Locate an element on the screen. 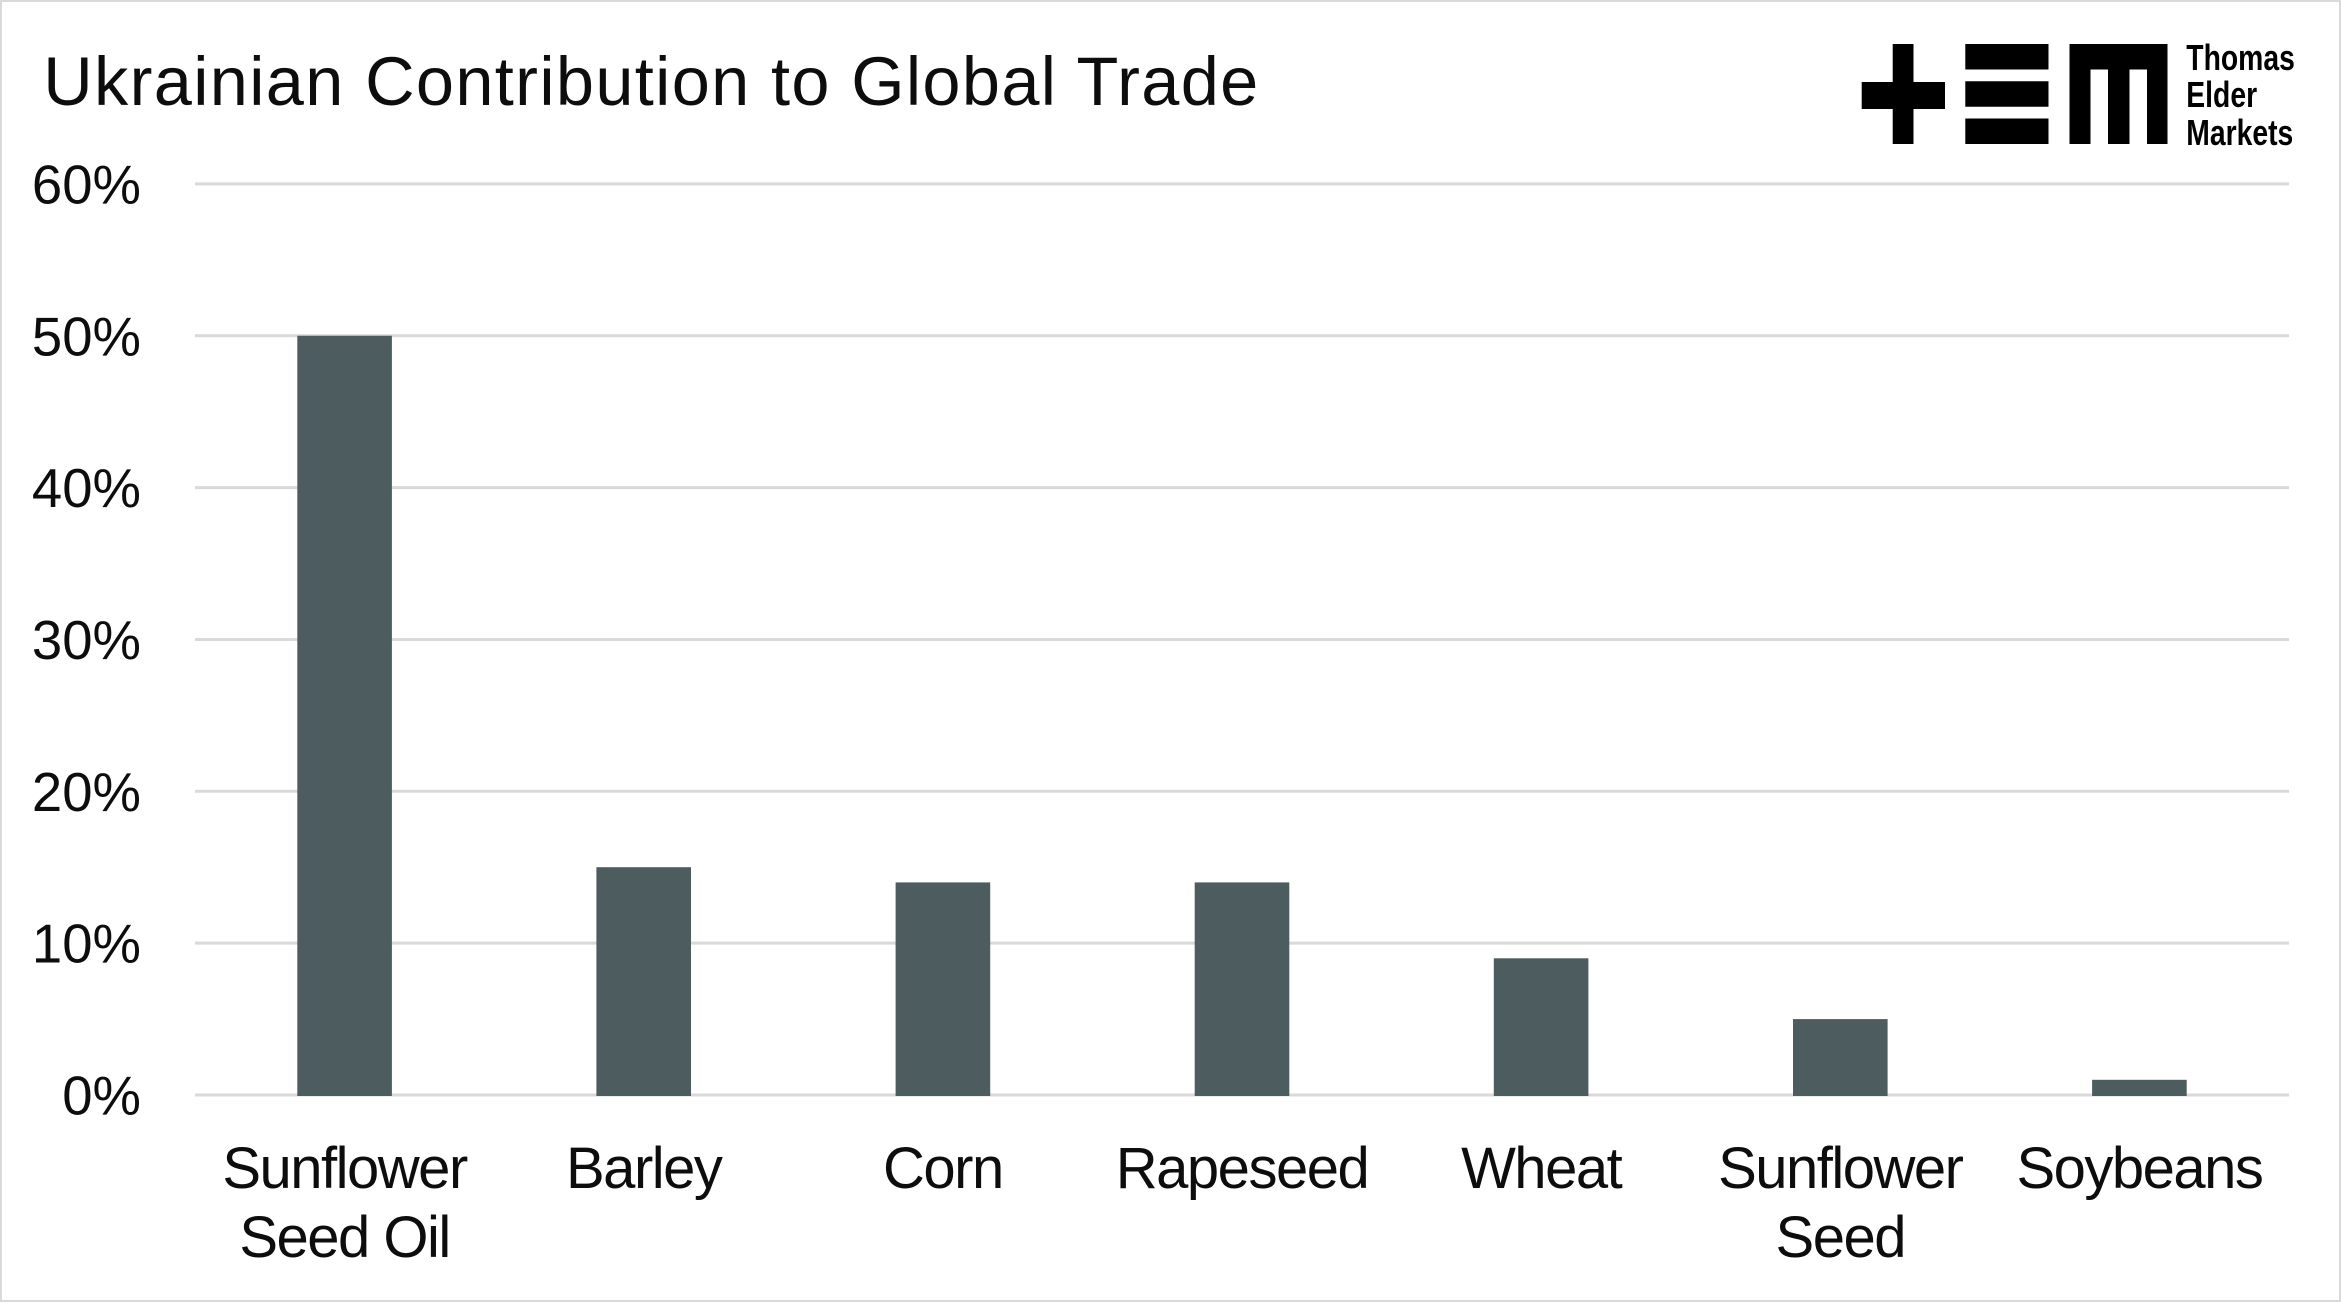 This screenshot has width=2341, height=1307. svg-text: 50% is located at coordinates (86, 336).